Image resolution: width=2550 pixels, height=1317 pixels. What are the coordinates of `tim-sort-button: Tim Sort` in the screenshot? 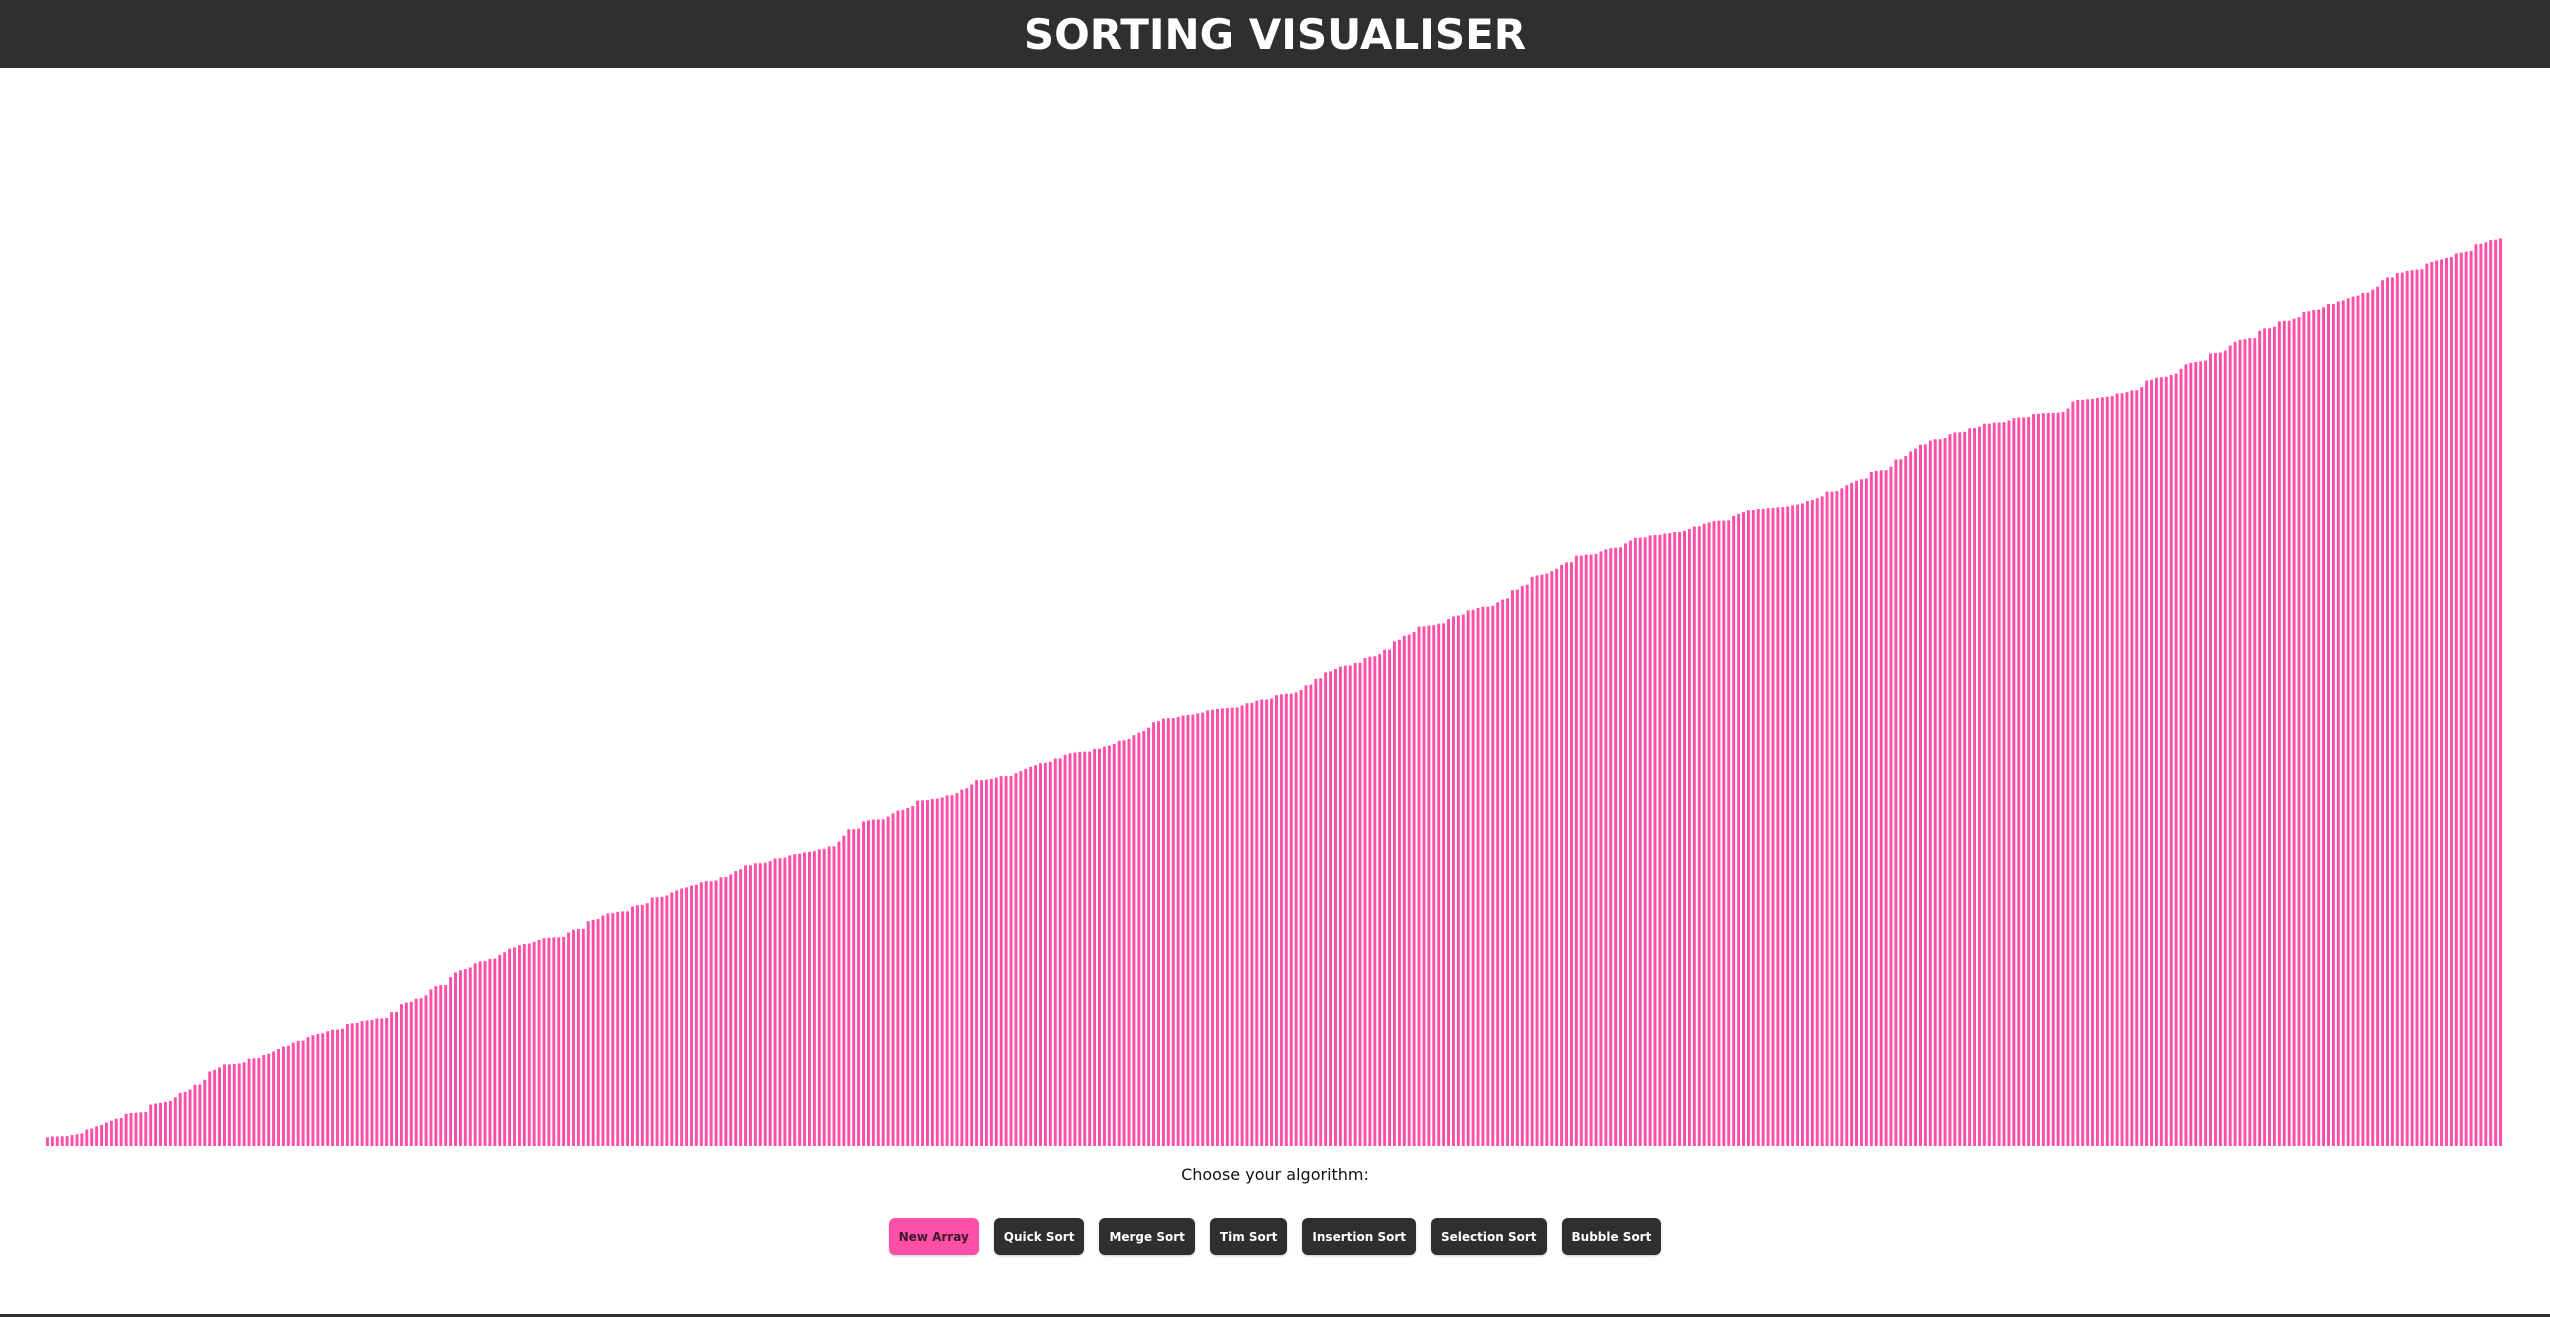 It's located at (1248, 1236).